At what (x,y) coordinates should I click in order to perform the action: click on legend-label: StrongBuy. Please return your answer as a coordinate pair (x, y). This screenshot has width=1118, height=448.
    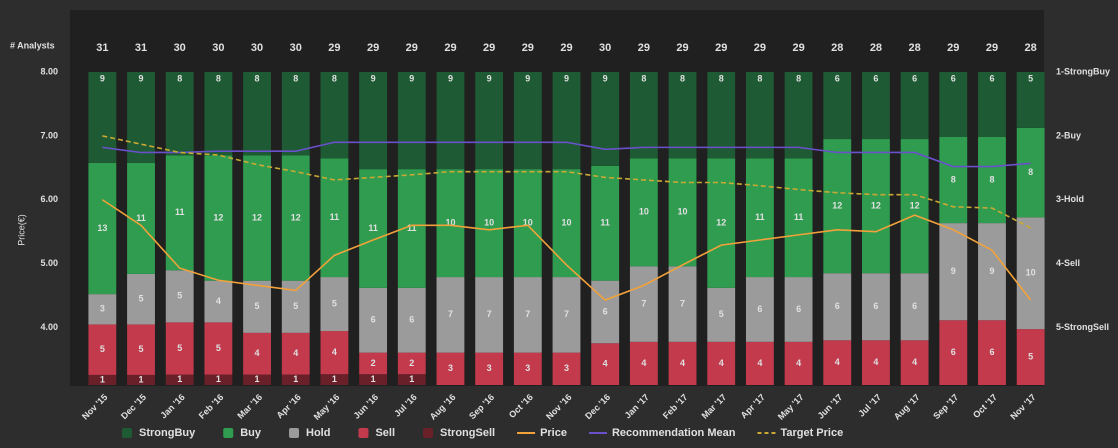
    Looking at the image, I should click on (167, 433).